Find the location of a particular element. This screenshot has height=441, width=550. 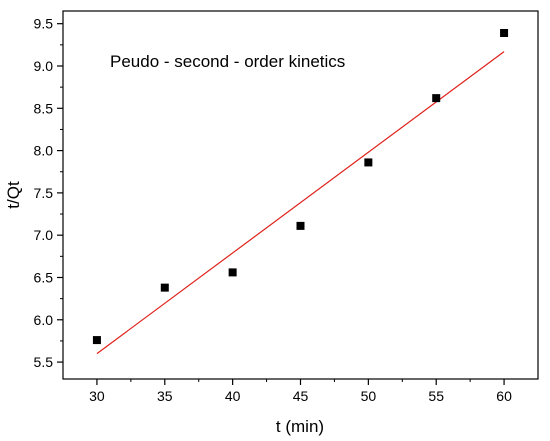

y-tick-label: 6.0 is located at coordinates (44, 320).